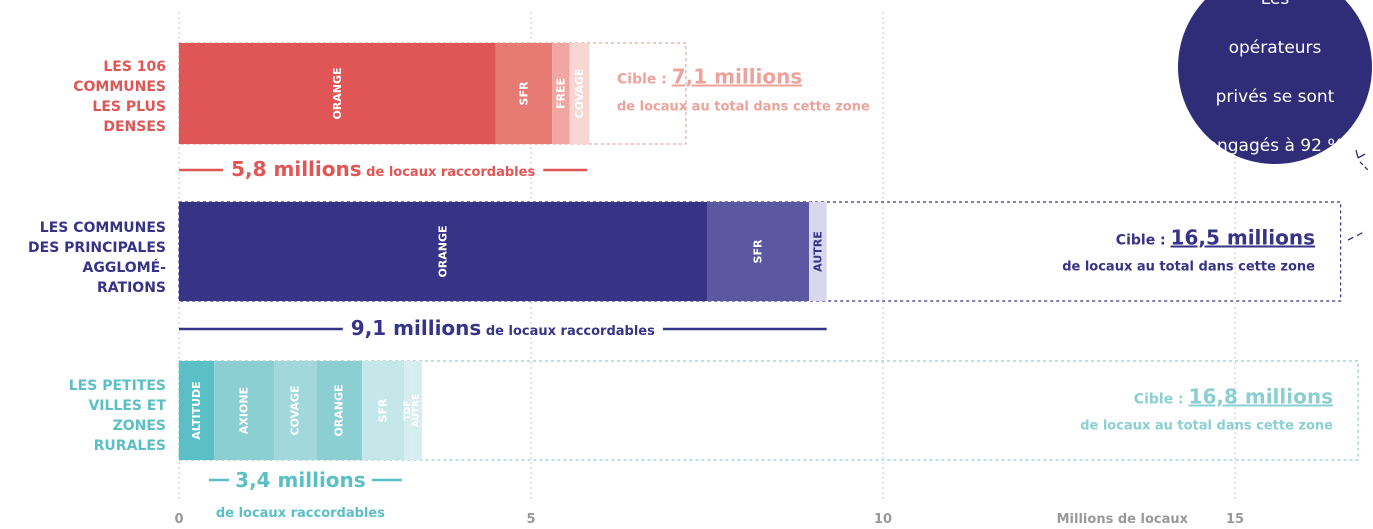 Image resolution: width=1373 pixels, height=529 pixels. I want to click on segment-label: ALTITUDE, so click(196, 410).